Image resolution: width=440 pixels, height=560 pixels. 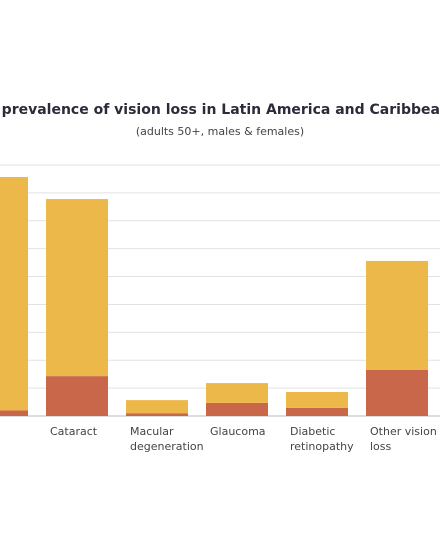 I want to click on x-tick-label: Cataract, so click(x=74, y=431).